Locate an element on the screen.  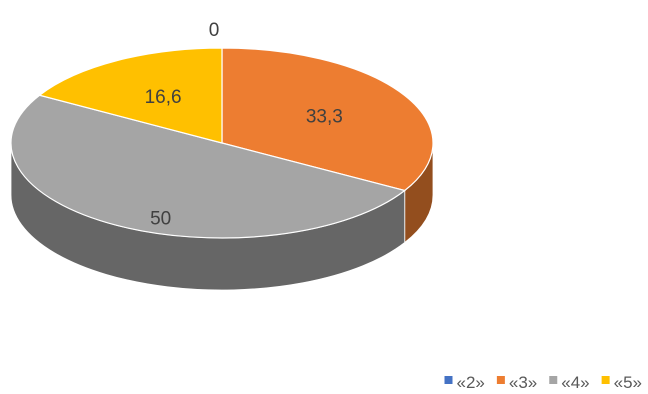
data-label-2: 33,3 is located at coordinates (324, 116).